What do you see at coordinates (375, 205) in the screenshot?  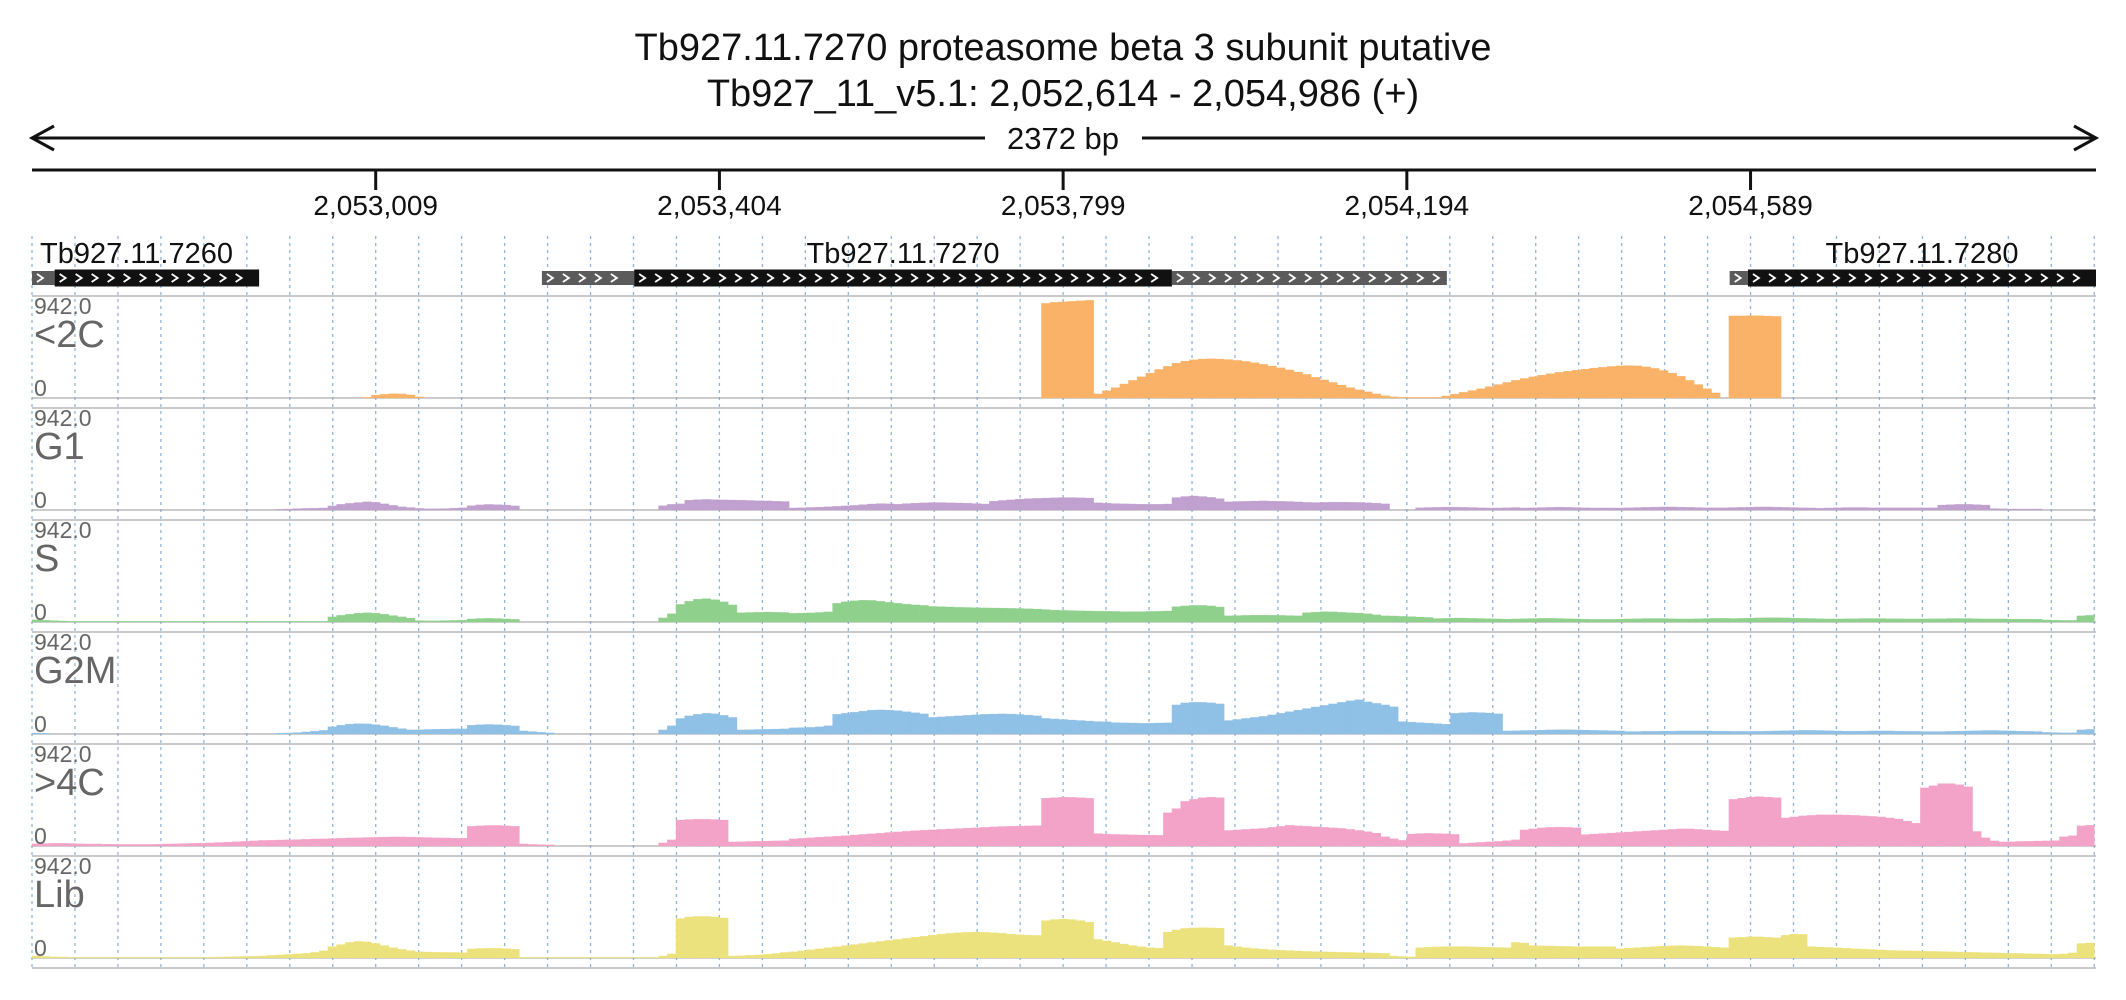 I see `axis-tick-label: 2,053,009` at bounding box center [375, 205].